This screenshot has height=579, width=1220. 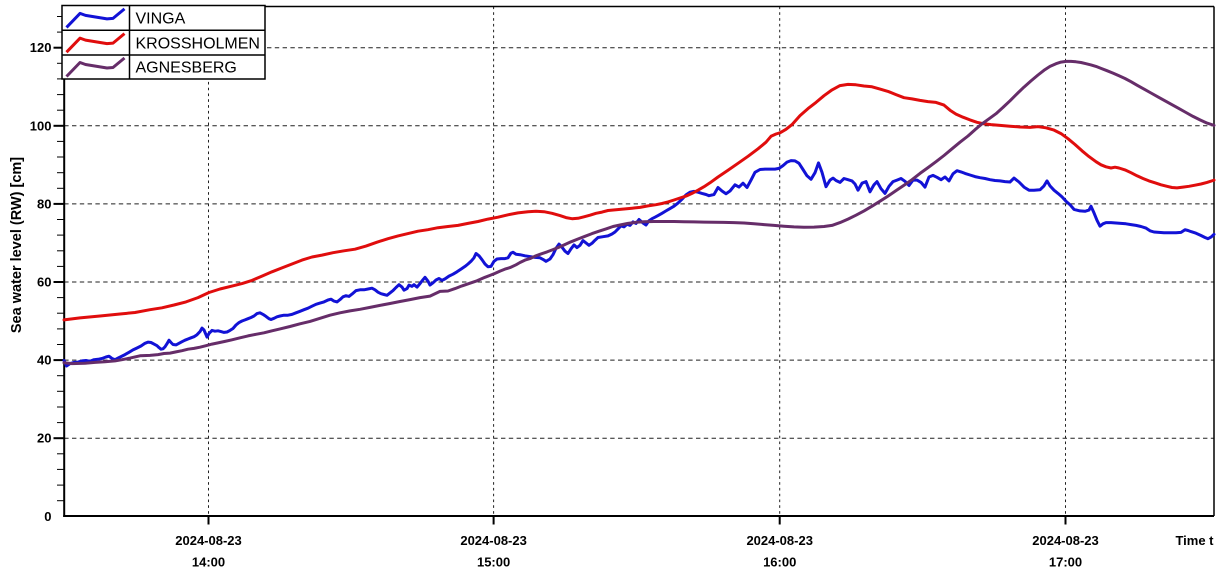 I want to click on svg-text: 14:00, so click(x=208, y=562).